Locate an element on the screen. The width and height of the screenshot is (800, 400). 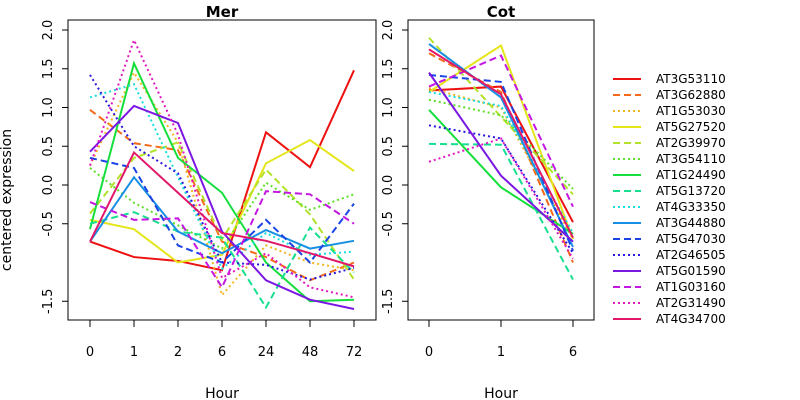
legend-label: AT4G33350 is located at coordinates (691, 207).